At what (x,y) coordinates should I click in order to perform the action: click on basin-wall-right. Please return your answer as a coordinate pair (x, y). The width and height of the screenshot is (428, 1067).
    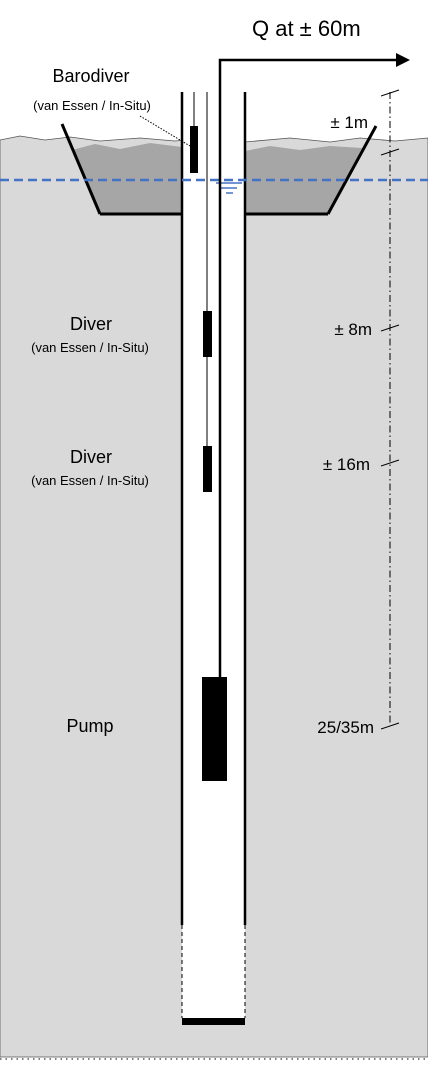
    Looking at the image, I should click on (352, 170).